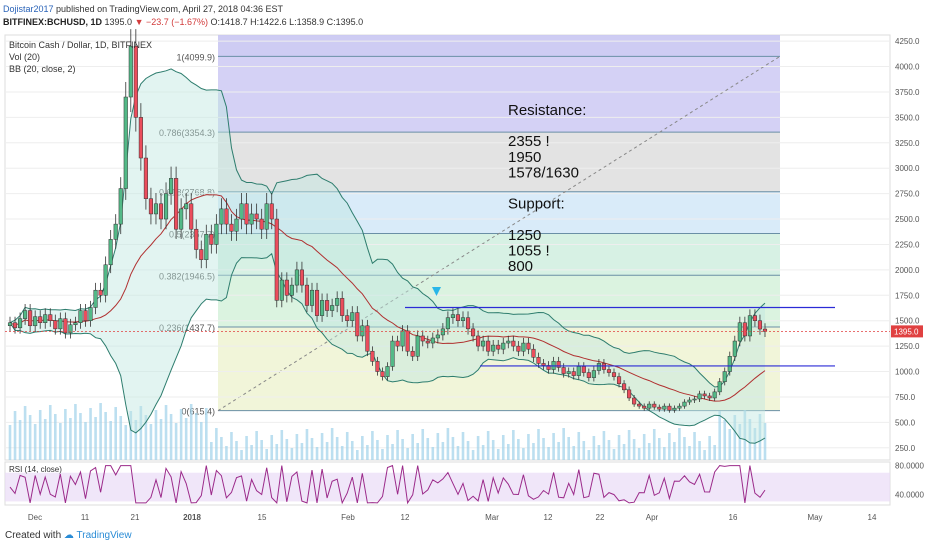 This screenshot has width=932, height=550. What do you see at coordinates (536, 204) in the screenshot?
I see `annotation-line: Support:` at bounding box center [536, 204].